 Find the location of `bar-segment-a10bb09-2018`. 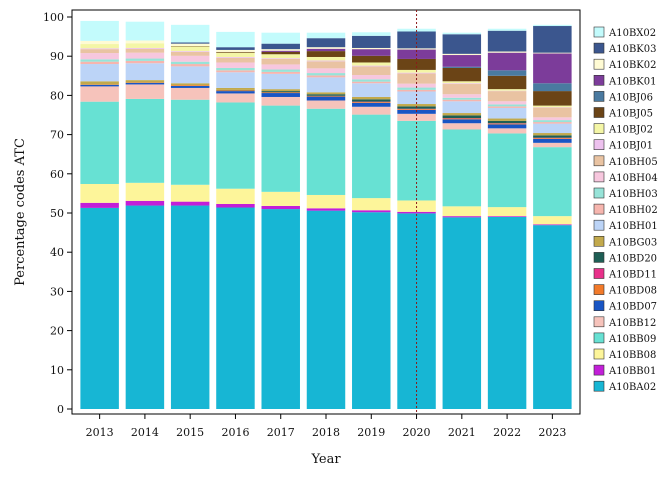

bar-segment-a10bb09-2018 is located at coordinates (326, 151).